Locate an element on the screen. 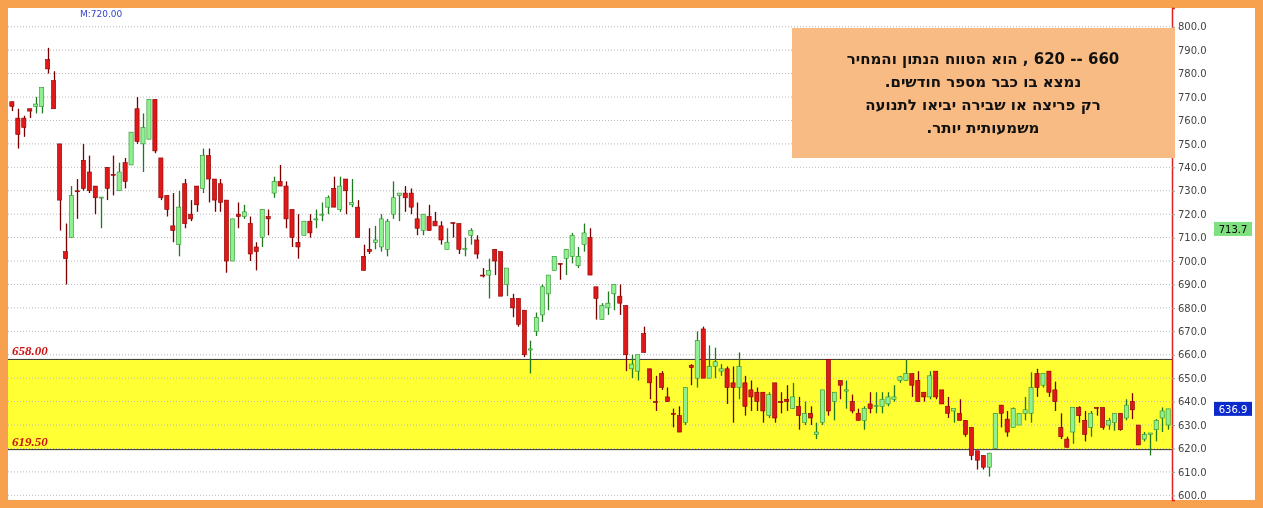  annotation: 660 -- 620 , הוא הטווח הנתון והמחיר is located at coordinates (983, 59).